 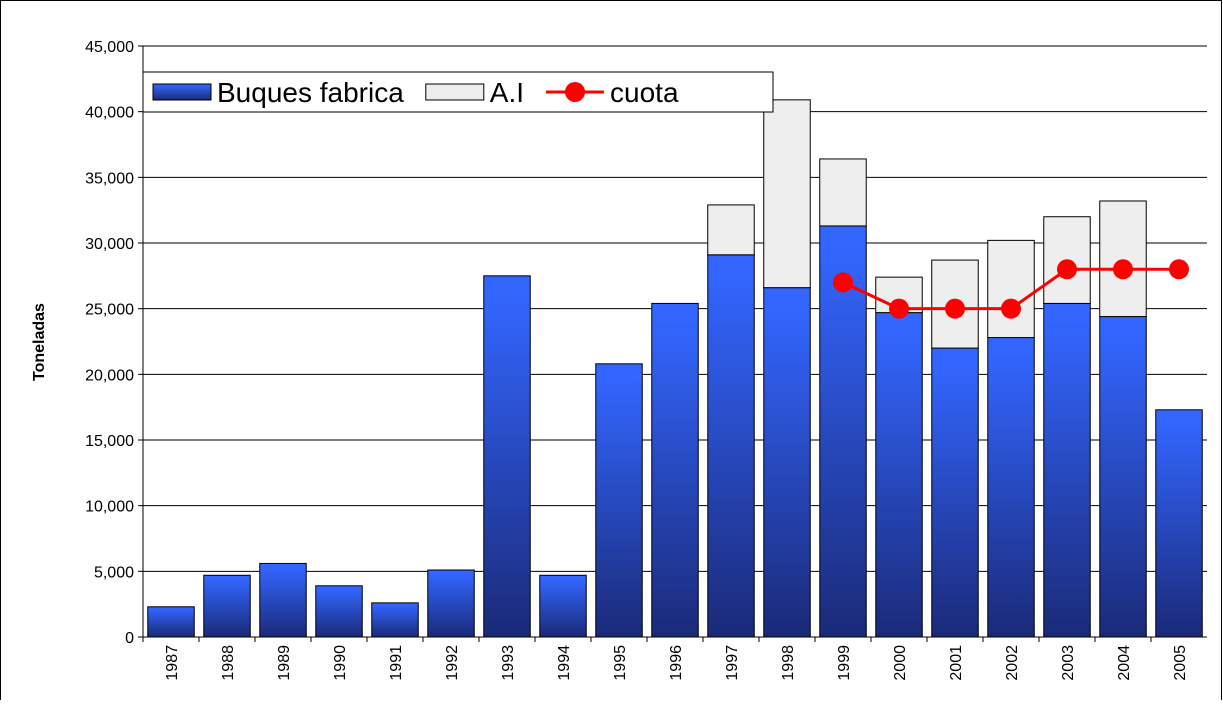 I want to click on y-tick-label: 20,000, so click(x=109, y=375).